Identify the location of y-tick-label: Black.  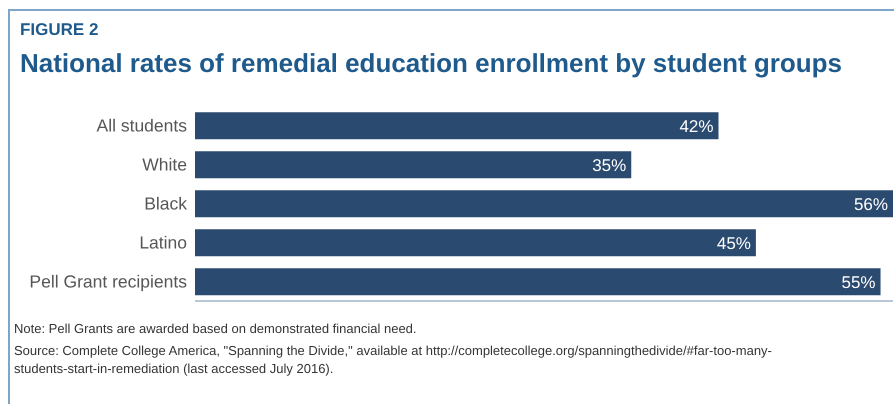
(166, 204).